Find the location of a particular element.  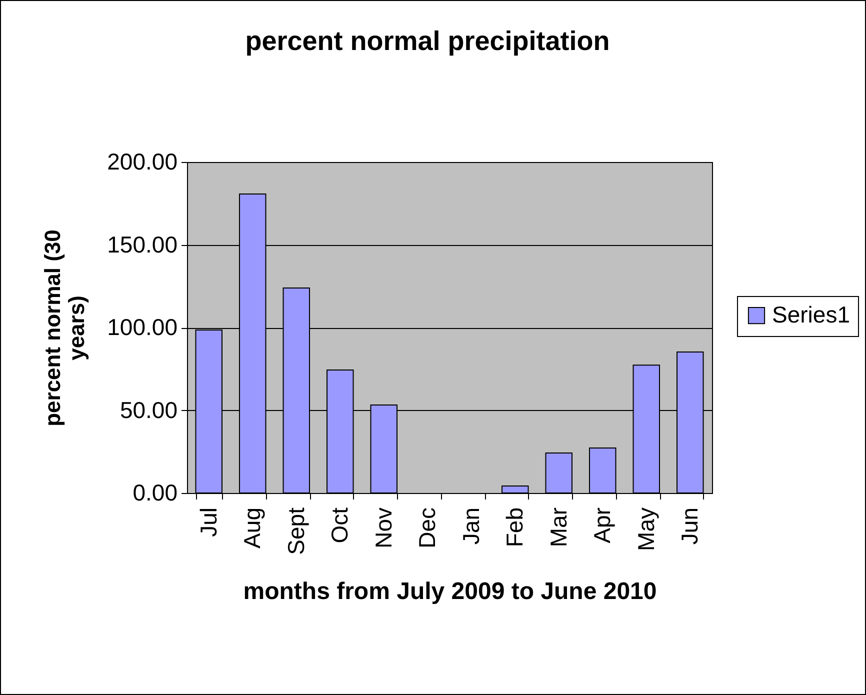

legend-label: Series1 is located at coordinates (811, 315).